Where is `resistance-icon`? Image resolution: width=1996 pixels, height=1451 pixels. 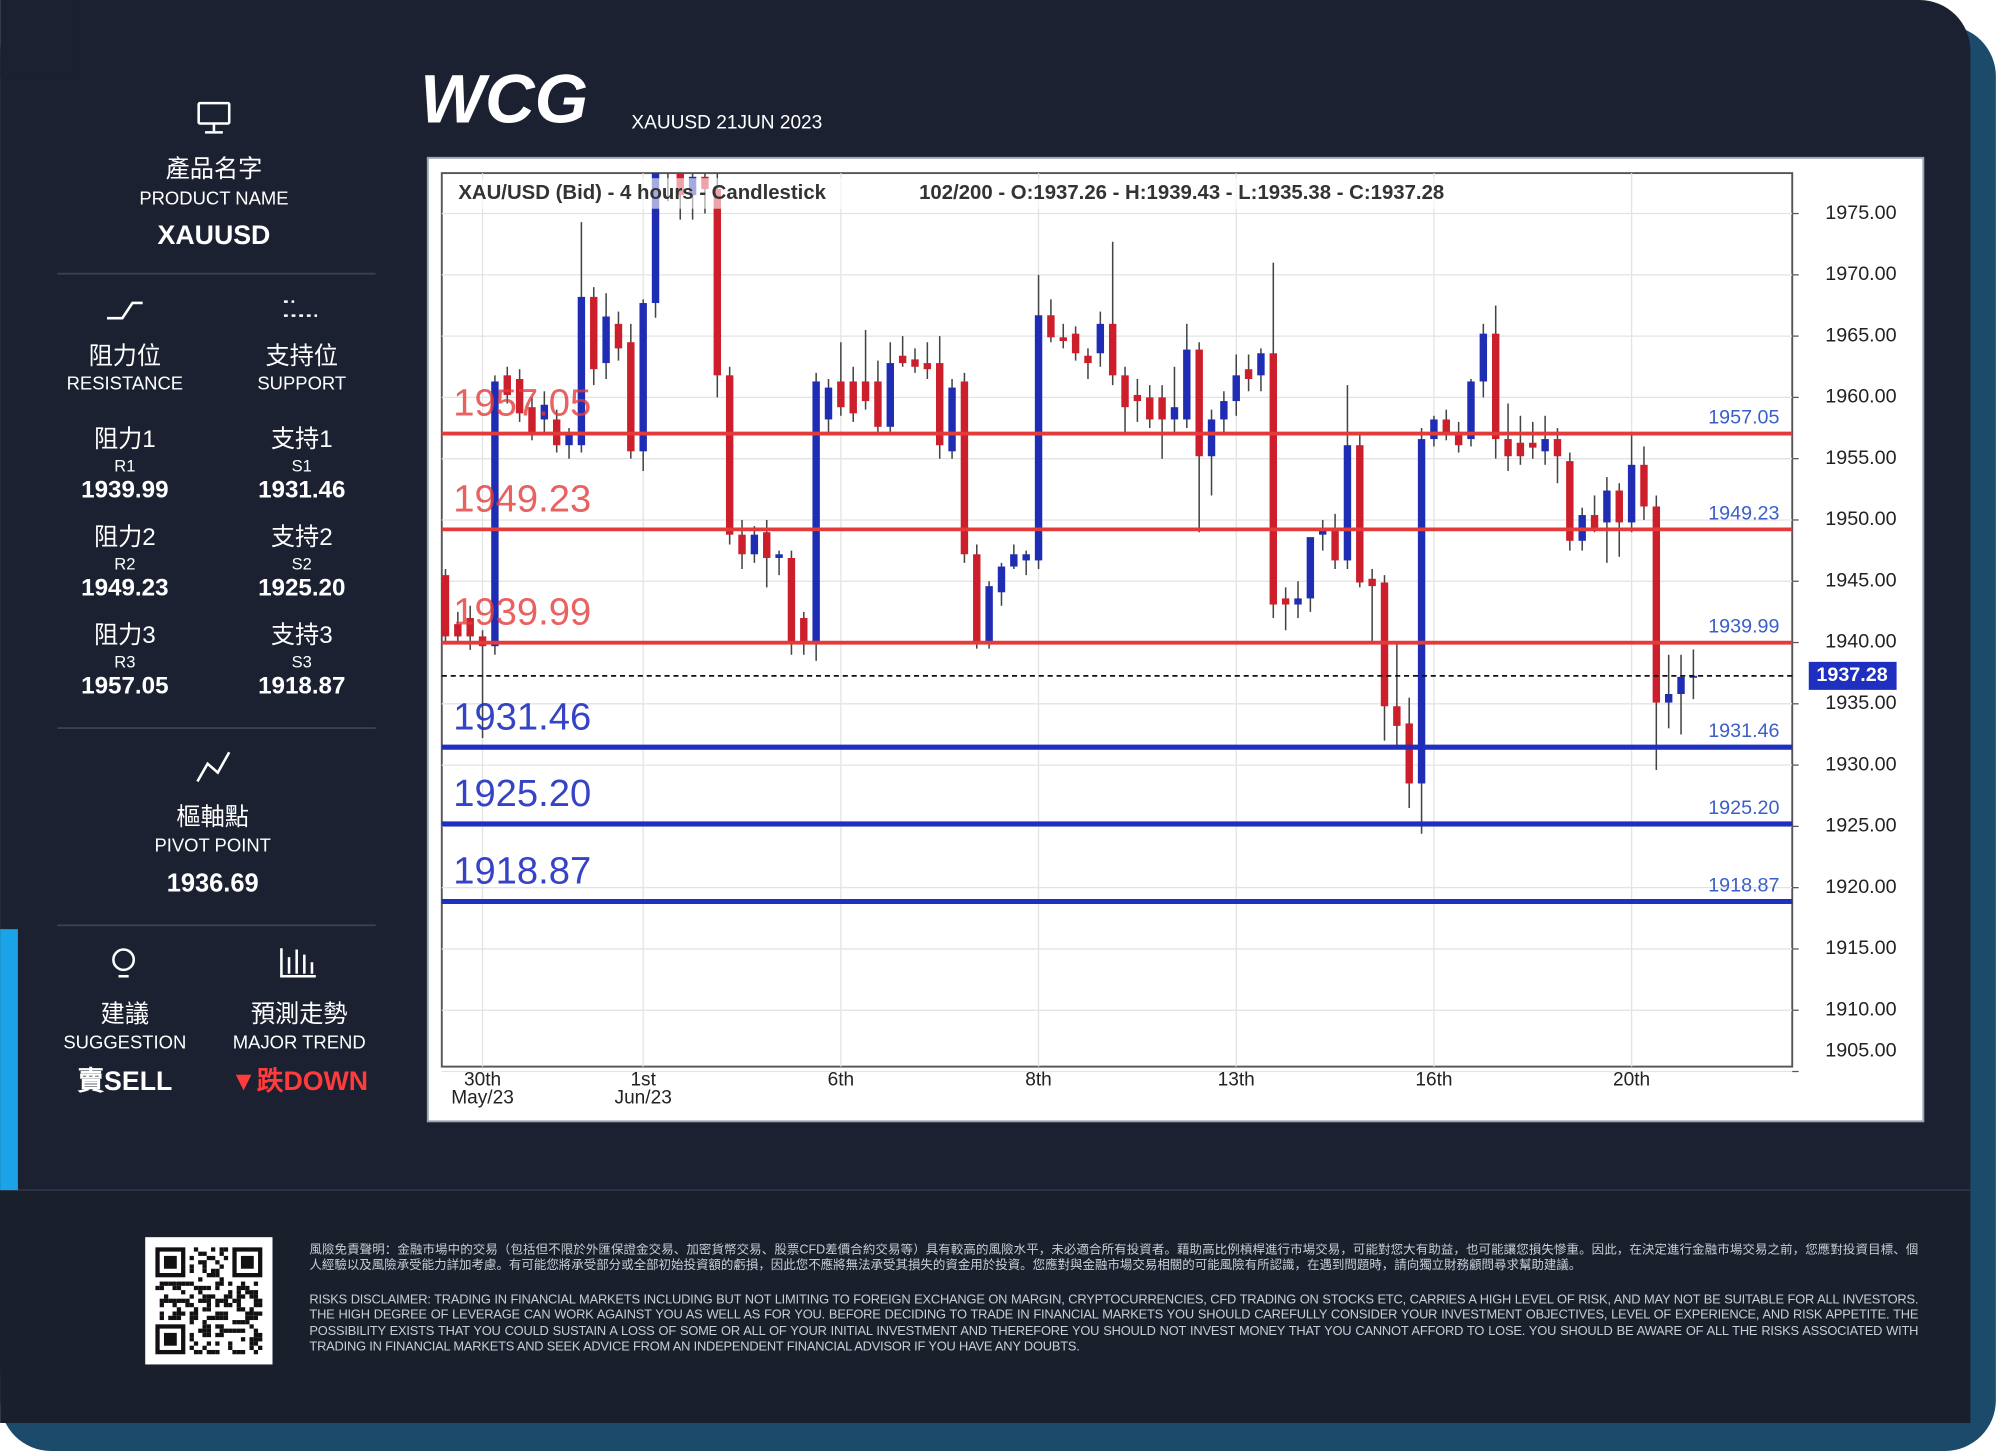 resistance-icon is located at coordinates (125, 310).